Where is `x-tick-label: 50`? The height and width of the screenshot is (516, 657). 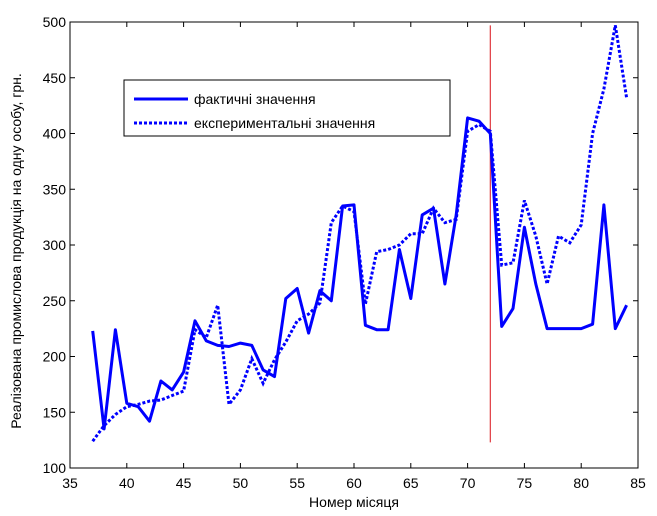 x-tick-label: 50 is located at coordinates (241, 483).